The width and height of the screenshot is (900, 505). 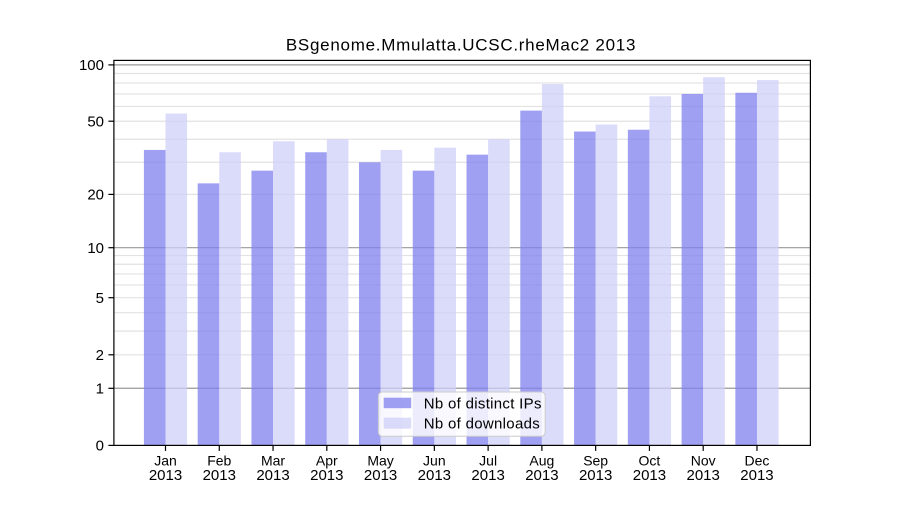 I want to click on svg-text: Nov, so click(x=703, y=460).